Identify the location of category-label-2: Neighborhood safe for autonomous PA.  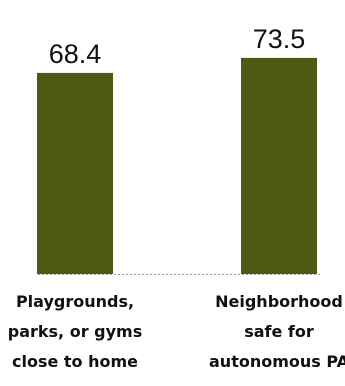
(277, 331).